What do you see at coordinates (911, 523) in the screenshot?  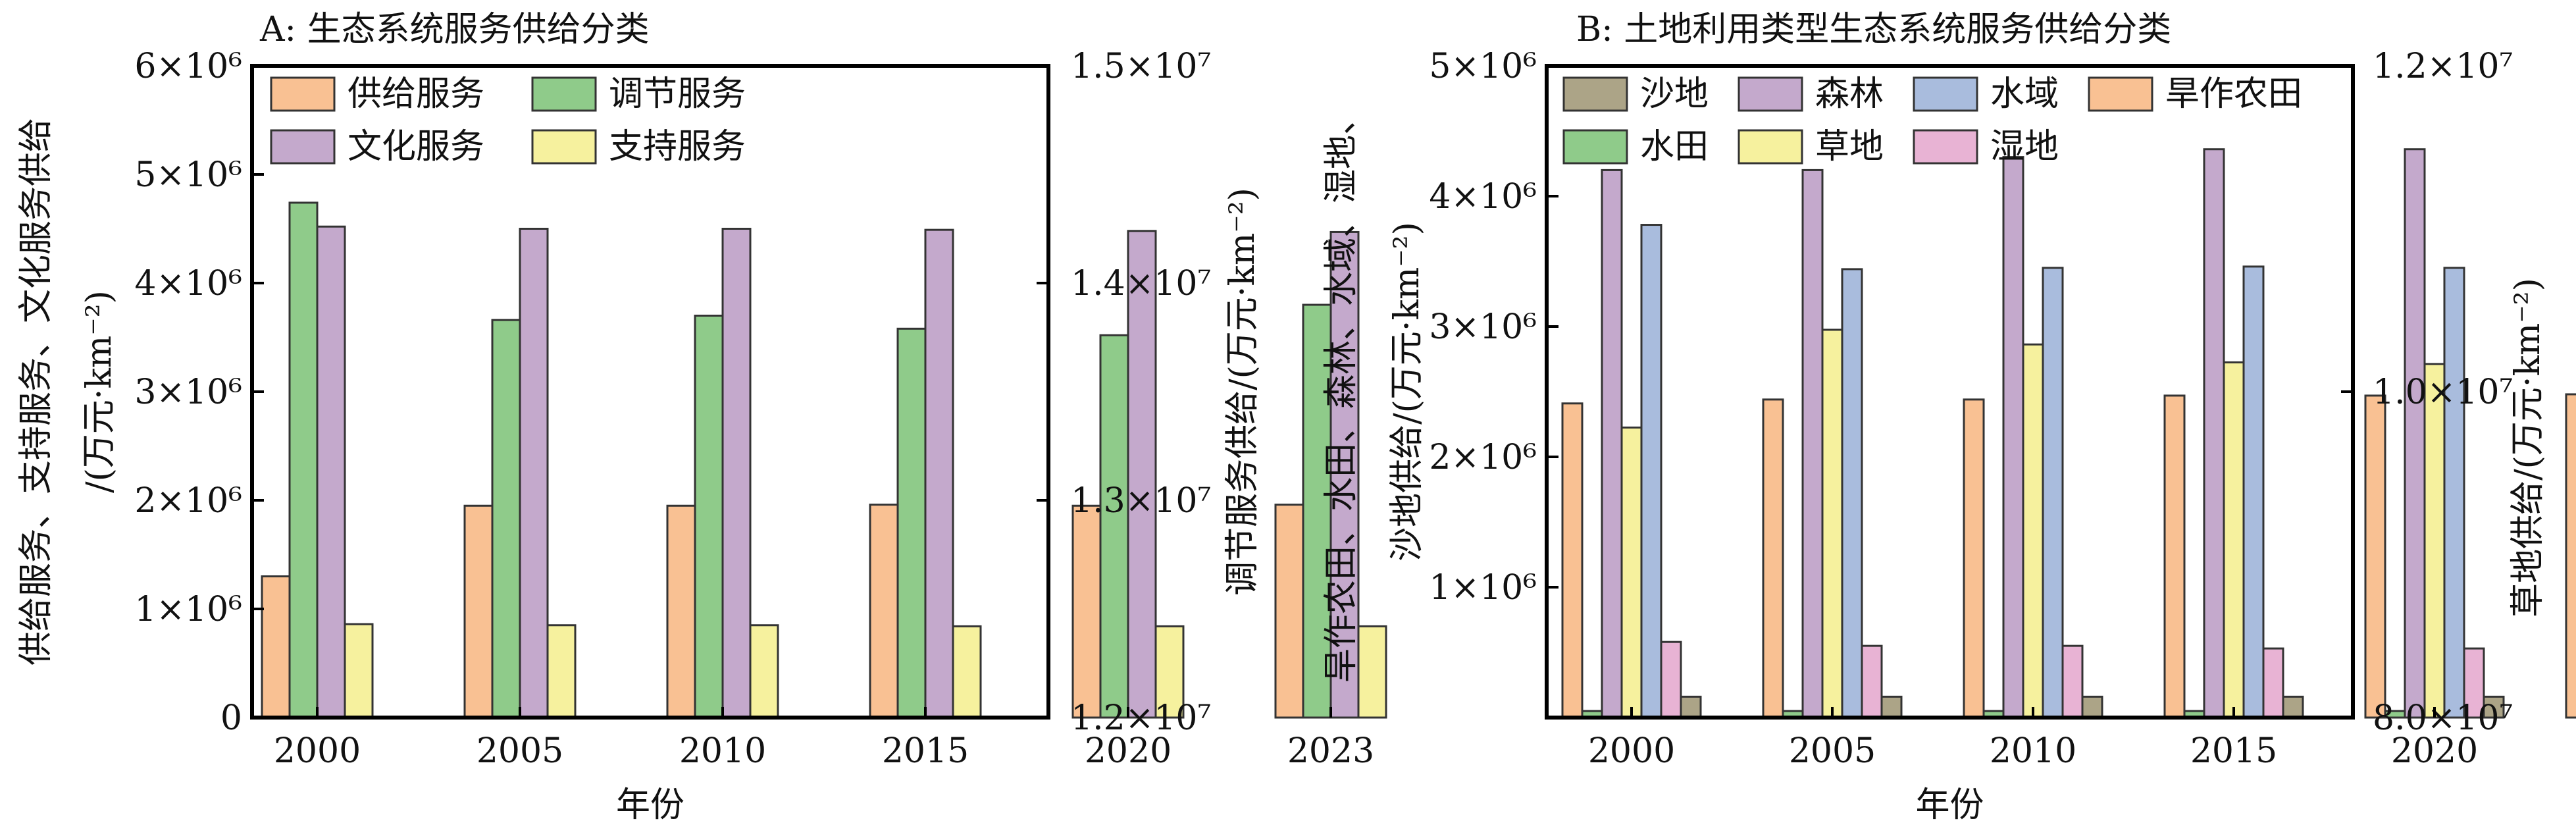 I see `bar-调节服务-2015` at bounding box center [911, 523].